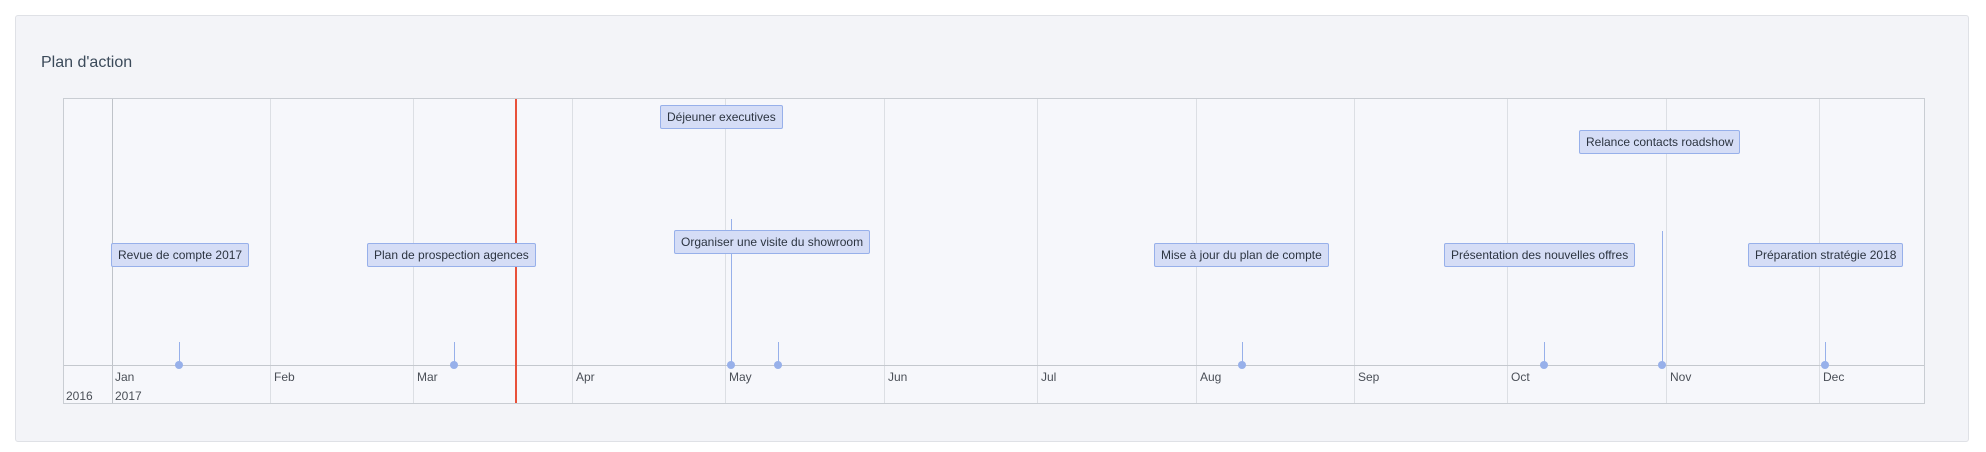 The width and height of the screenshot is (1986, 452). I want to click on month-label-jan: Jan, so click(125, 377).